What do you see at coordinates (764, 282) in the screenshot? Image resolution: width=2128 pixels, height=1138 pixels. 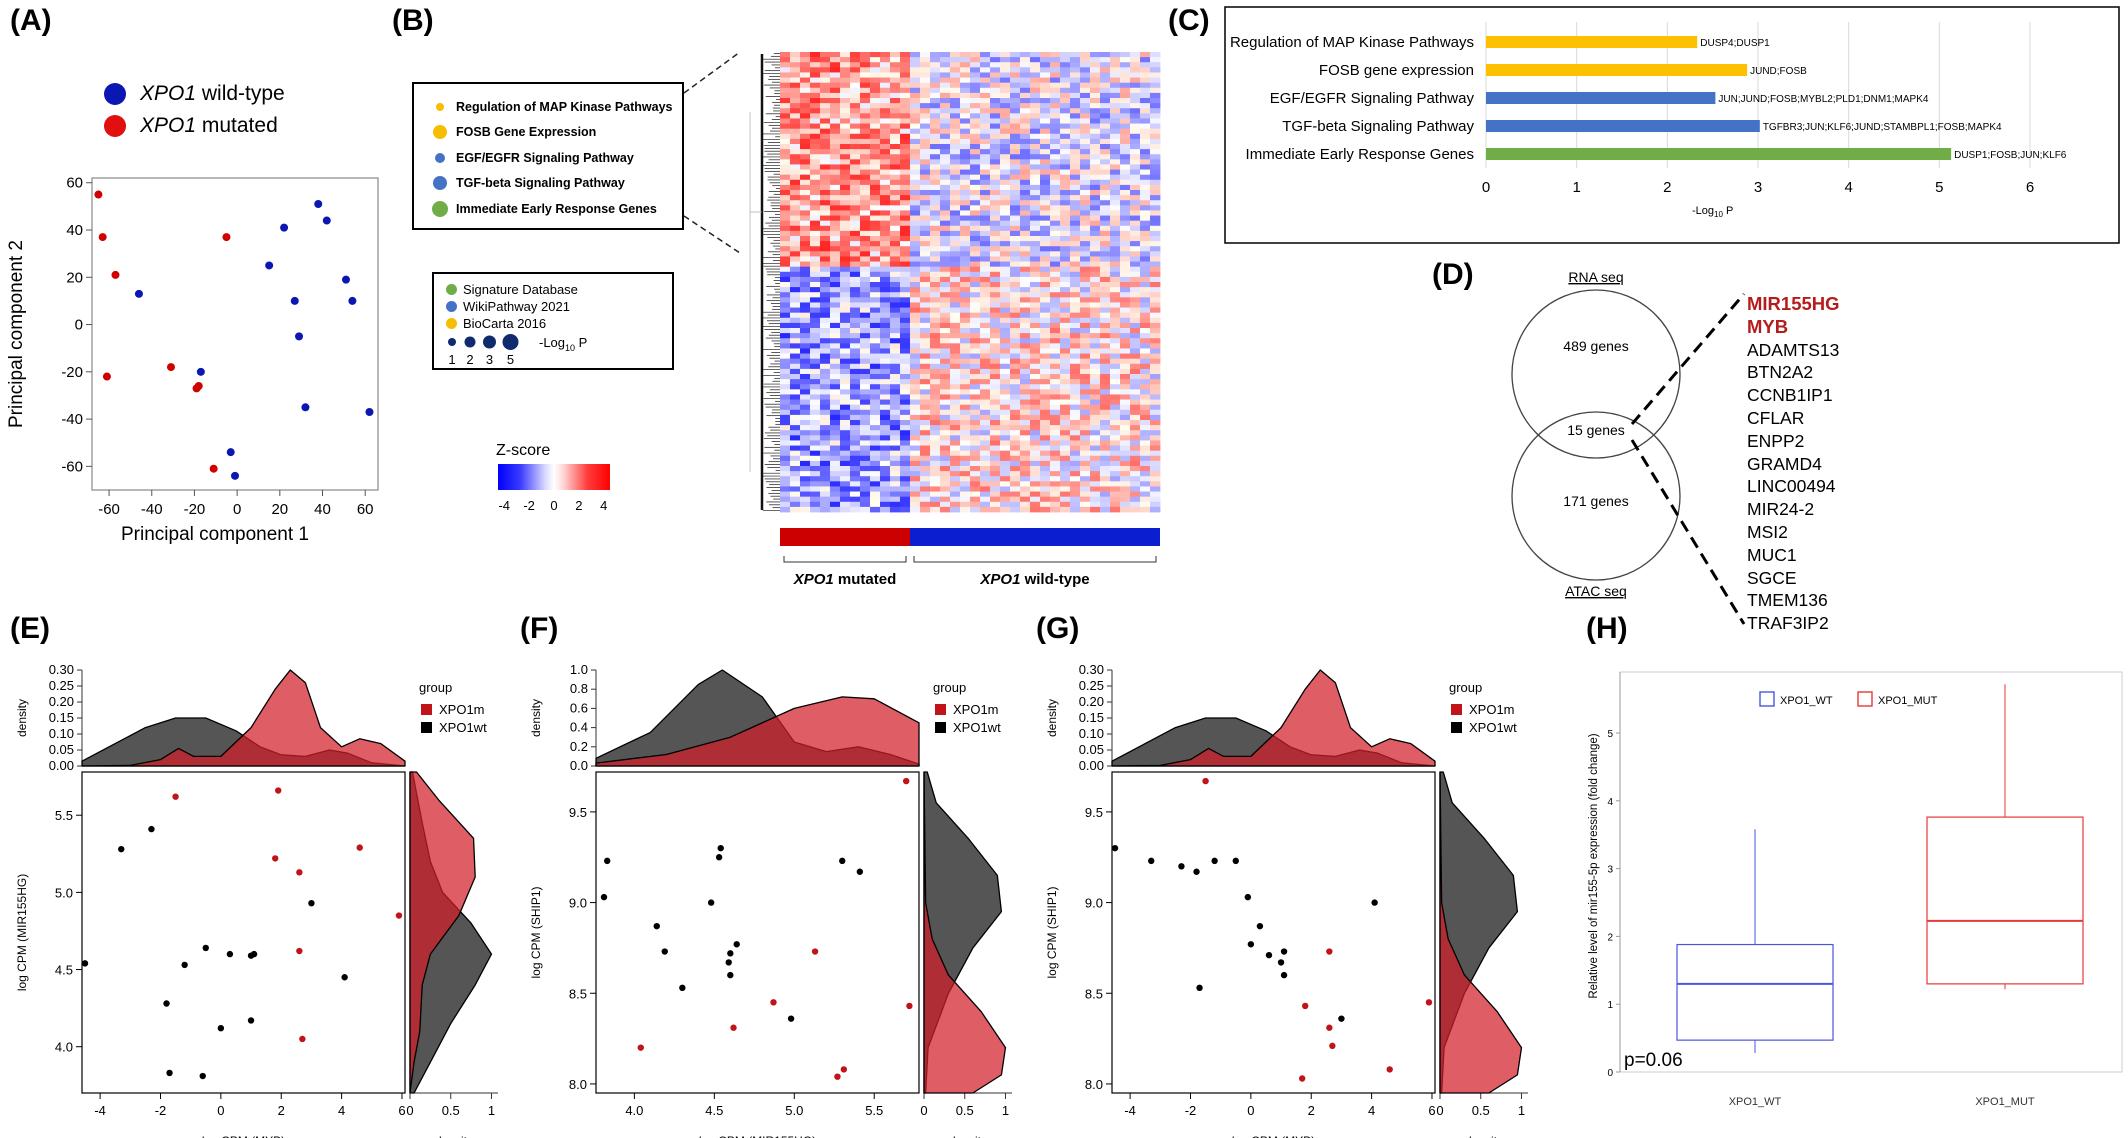 I see `heatmap-dendrogram` at bounding box center [764, 282].